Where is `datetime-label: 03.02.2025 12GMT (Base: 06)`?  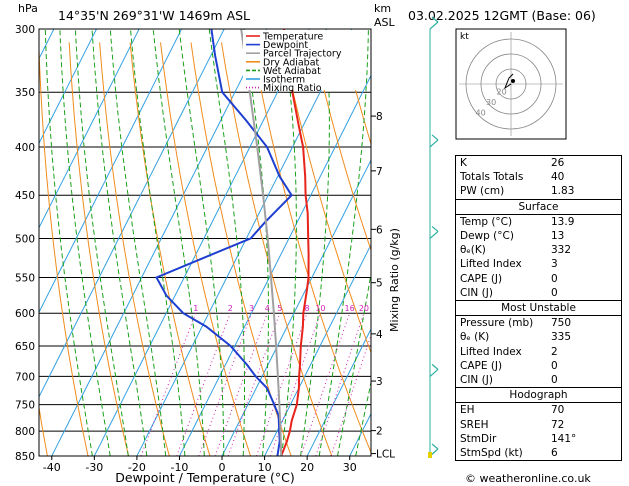 datetime-label: 03.02.2025 12GMT (Base: 06) is located at coordinates (502, 15).